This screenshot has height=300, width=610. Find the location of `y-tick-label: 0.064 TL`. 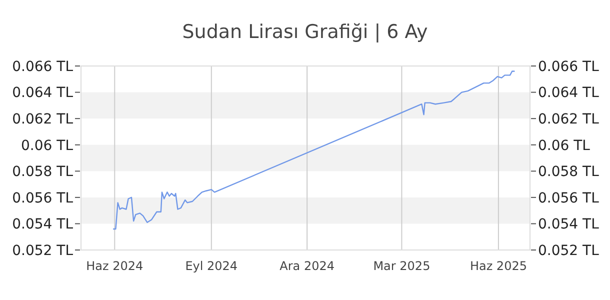

y-tick-label: 0.064 TL is located at coordinates (43, 93).